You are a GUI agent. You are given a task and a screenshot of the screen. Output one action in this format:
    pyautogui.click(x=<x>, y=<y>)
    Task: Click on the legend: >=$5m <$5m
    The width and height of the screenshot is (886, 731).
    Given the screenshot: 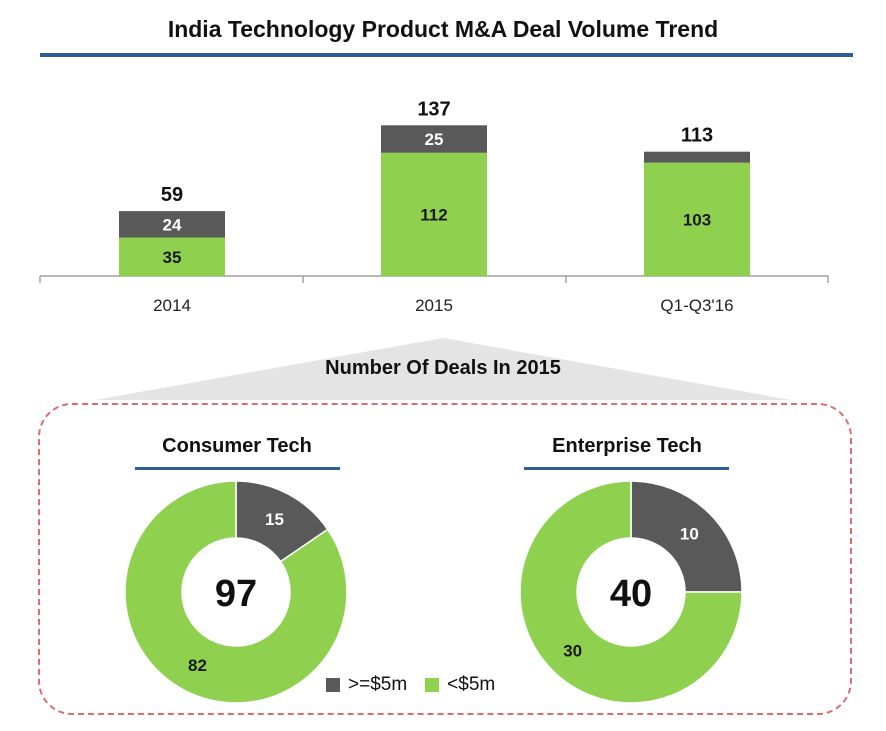 What is the action you would take?
    pyautogui.click(x=410, y=685)
    